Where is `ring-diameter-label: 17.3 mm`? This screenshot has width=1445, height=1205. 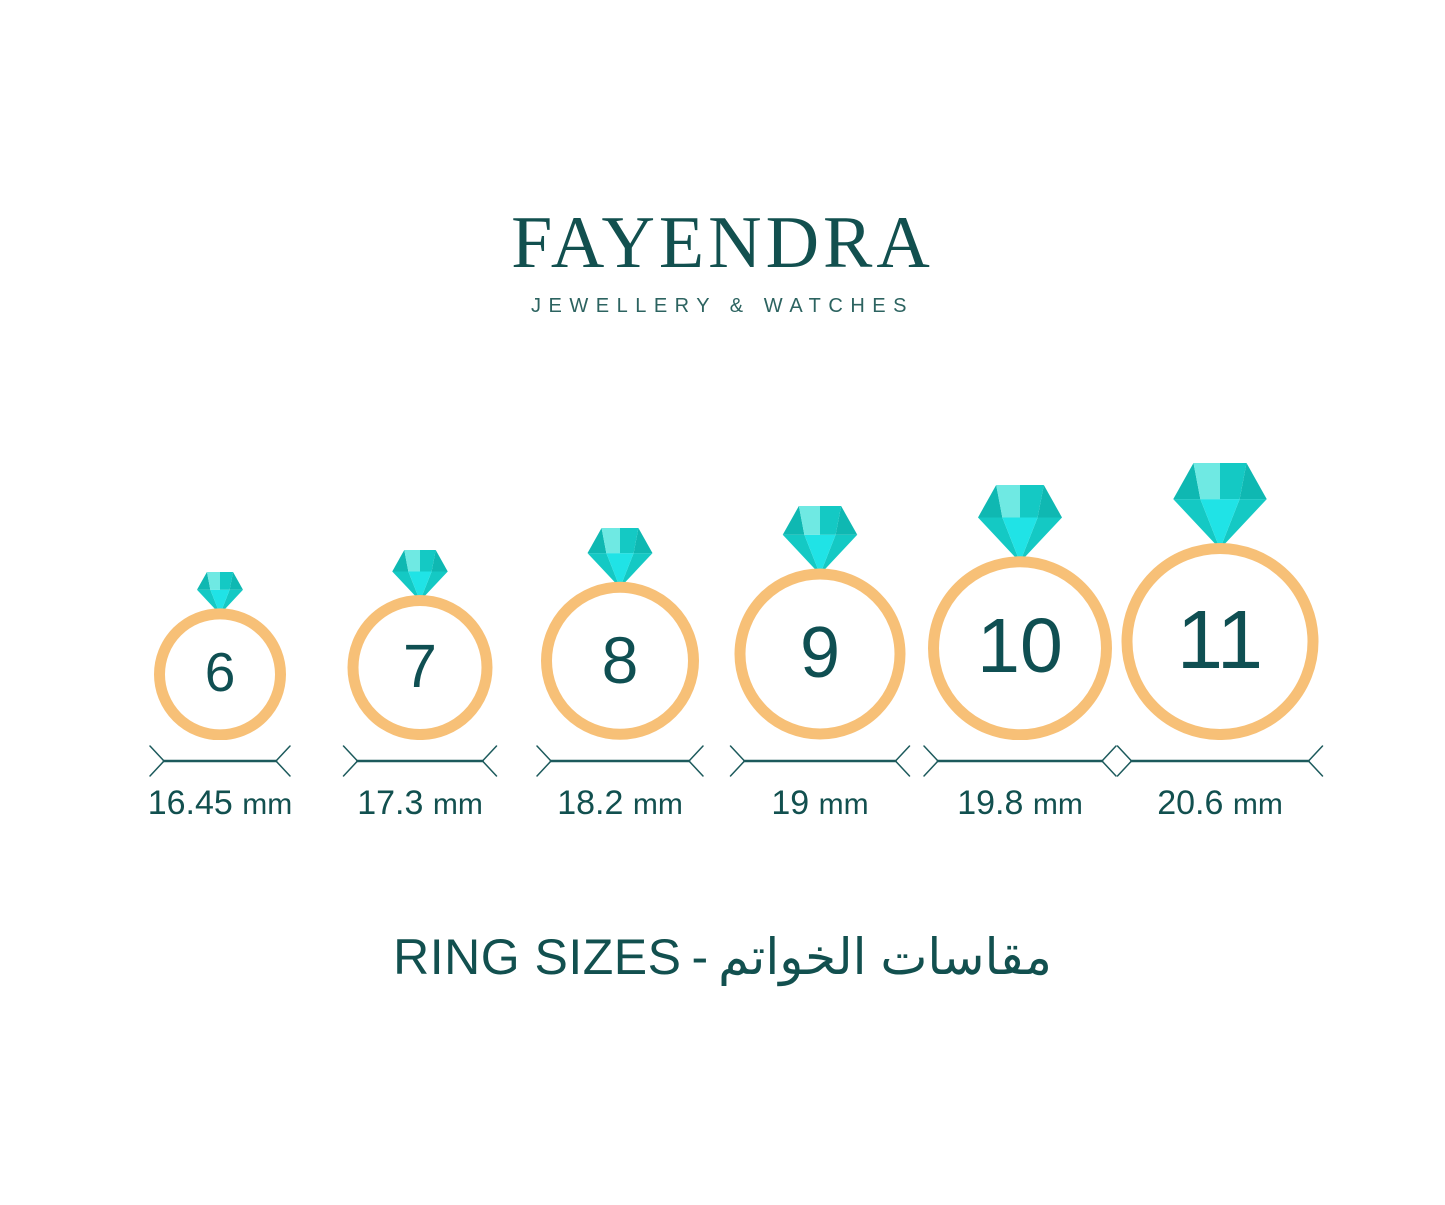
ring-diameter-label: 17.3 mm is located at coordinates (420, 803).